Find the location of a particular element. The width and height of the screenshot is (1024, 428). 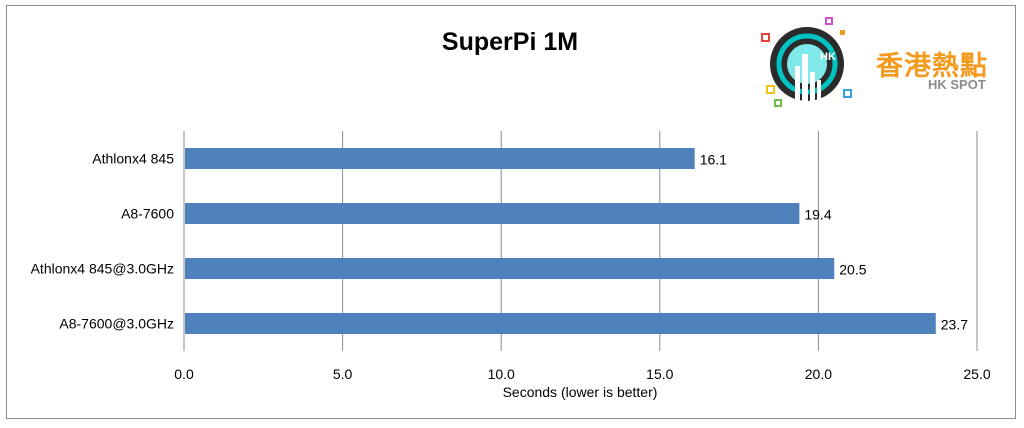

data-label-3: 23.7 is located at coordinates (954, 325).